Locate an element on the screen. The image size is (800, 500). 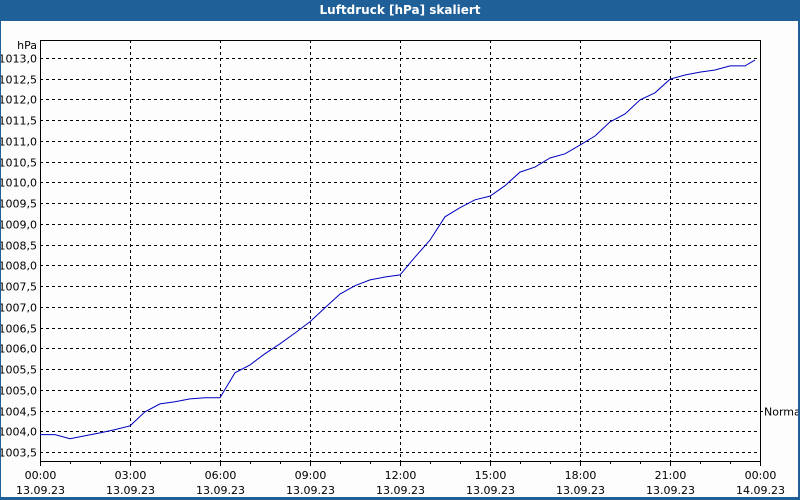
y-tick-label: 1011,0 is located at coordinates (19, 142).